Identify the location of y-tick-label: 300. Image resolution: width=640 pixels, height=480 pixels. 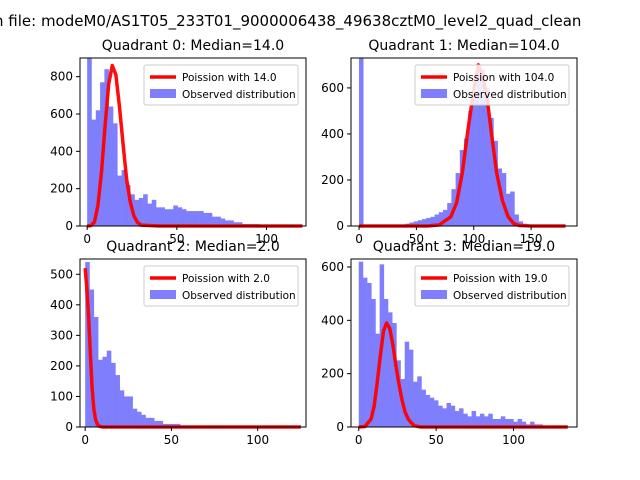
(61, 335).